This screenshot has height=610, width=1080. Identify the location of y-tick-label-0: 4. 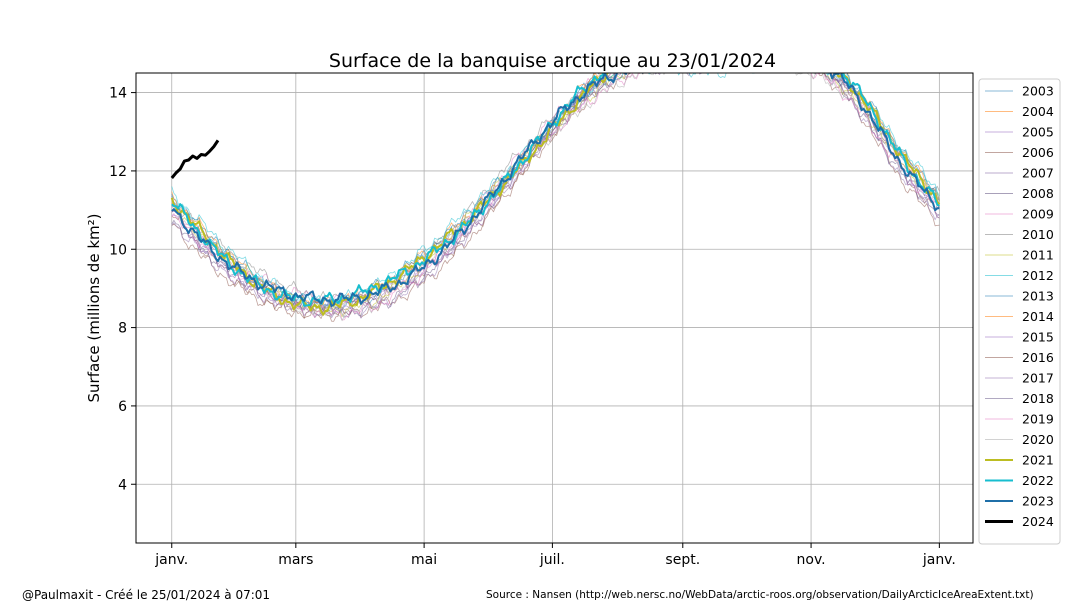
(122, 485).